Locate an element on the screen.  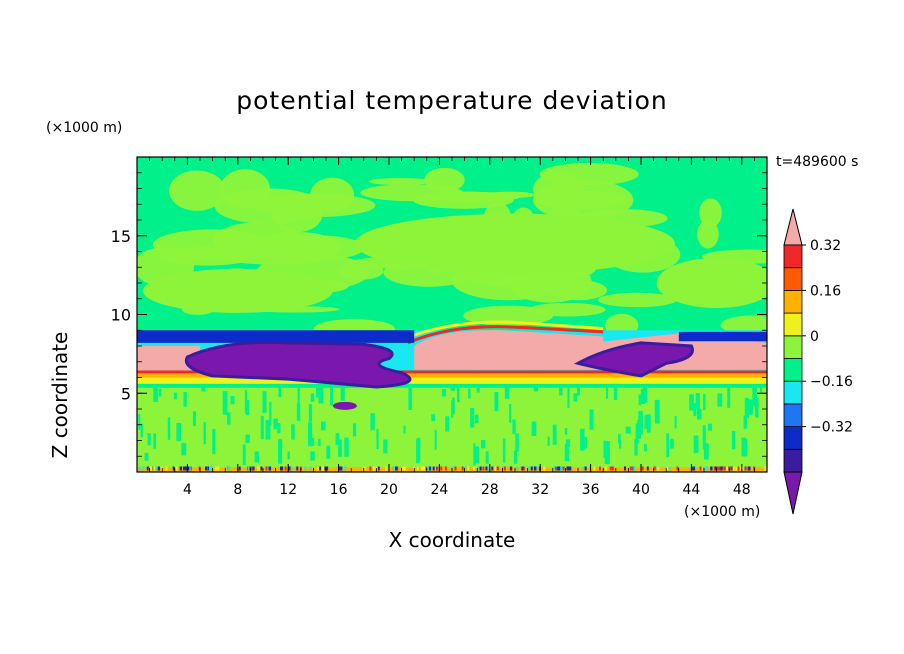
x-axis-label: X coordinate is located at coordinates (452, 540).